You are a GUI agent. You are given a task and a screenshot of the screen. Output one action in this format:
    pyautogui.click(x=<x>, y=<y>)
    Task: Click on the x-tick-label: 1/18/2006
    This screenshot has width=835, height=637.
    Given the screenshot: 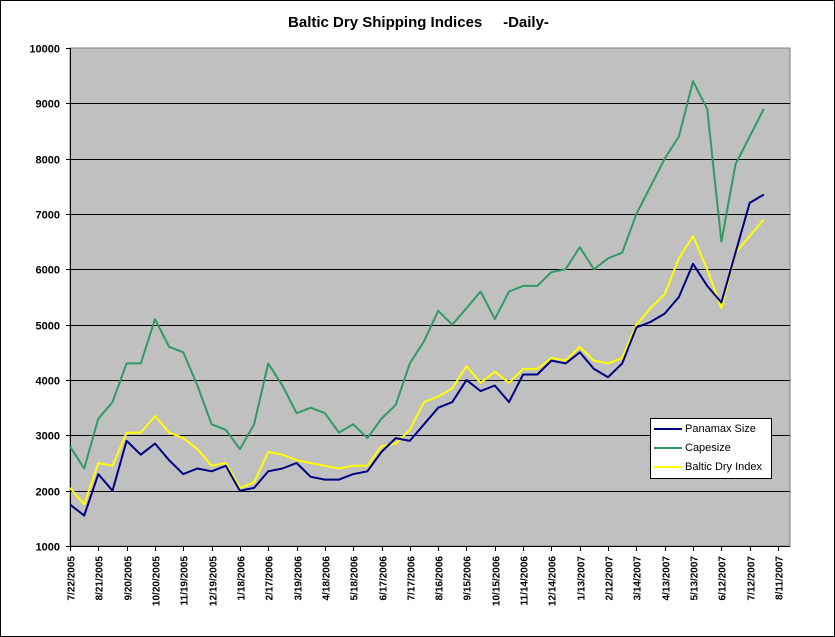 What is the action you would take?
    pyautogui.click(x=242, y=578)
    